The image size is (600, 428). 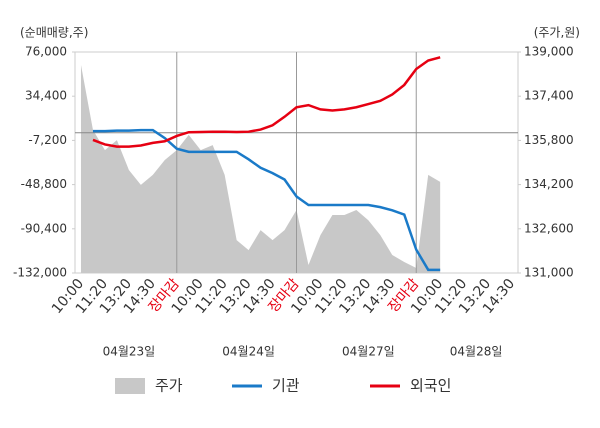 I want to click on y-tick-label: -90,400, so click(x=44, y=228).